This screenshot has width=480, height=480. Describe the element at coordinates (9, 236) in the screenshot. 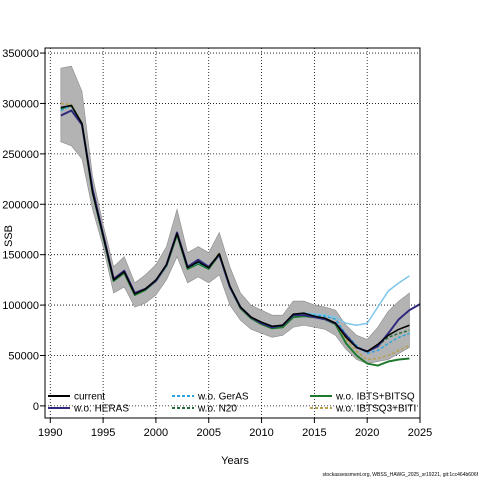

I see `y-axis-title: SSB` at that location.